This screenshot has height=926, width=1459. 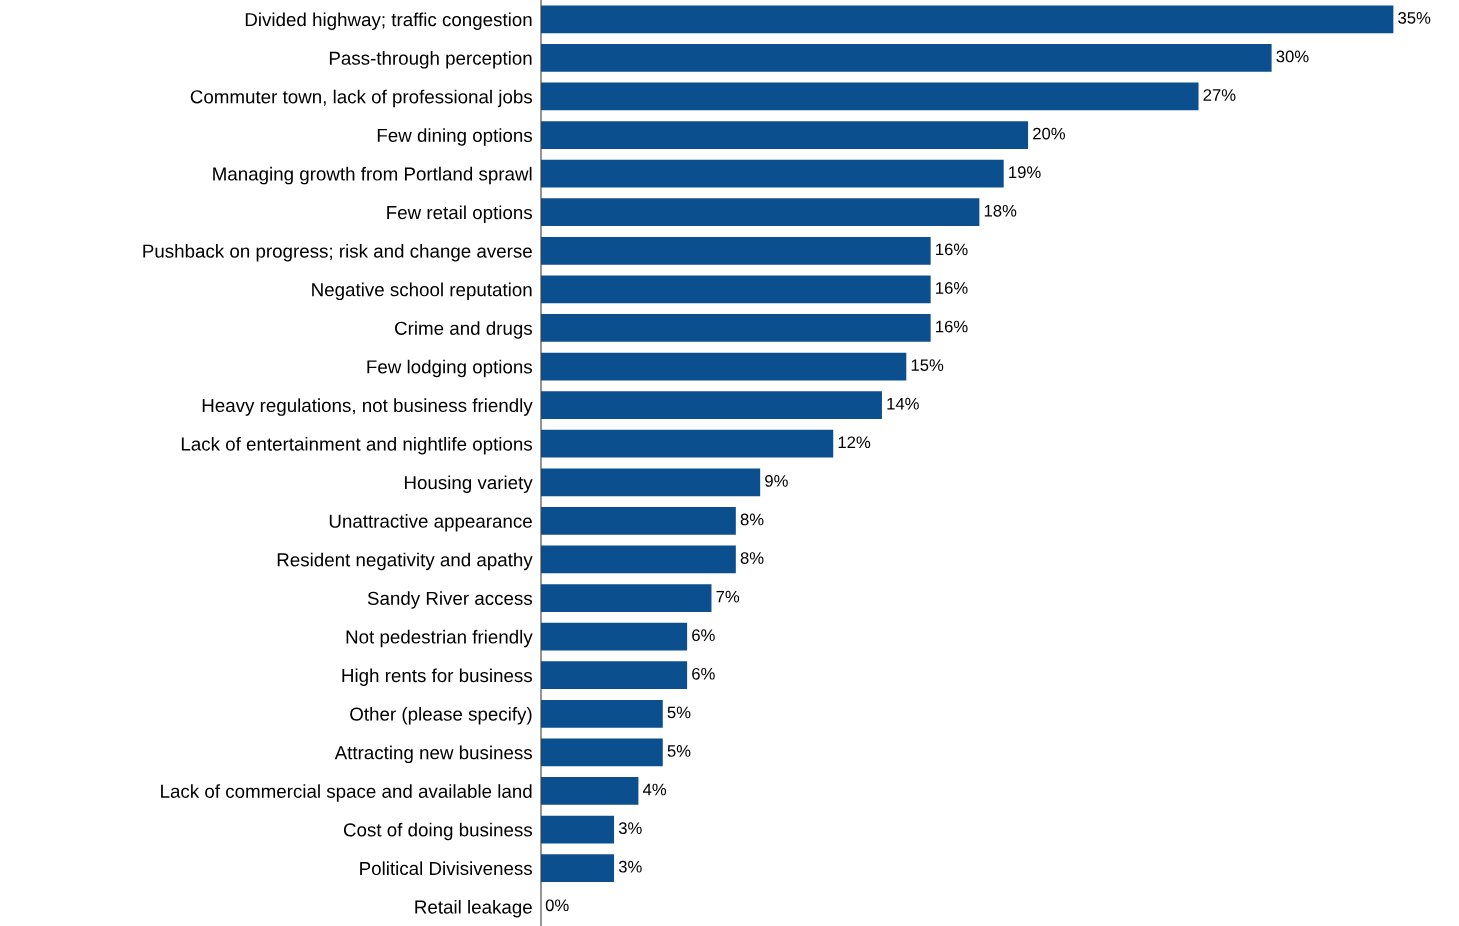 I want to click on y-tick-label: Managing growth from Portland sprawl, so click(x=372, y=175).